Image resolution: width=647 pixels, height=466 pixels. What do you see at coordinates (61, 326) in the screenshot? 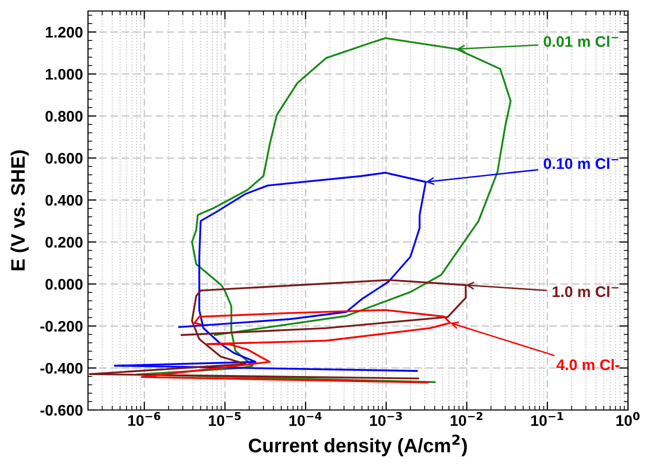
I see `y-tick-label: -0.200` at bounding box center [61, 326].